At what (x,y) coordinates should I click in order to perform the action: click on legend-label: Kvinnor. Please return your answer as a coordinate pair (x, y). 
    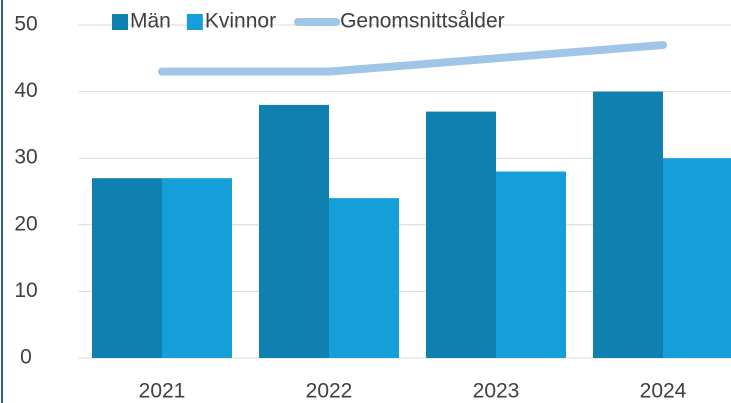
    Looking at the image, I should click on (240, 21).